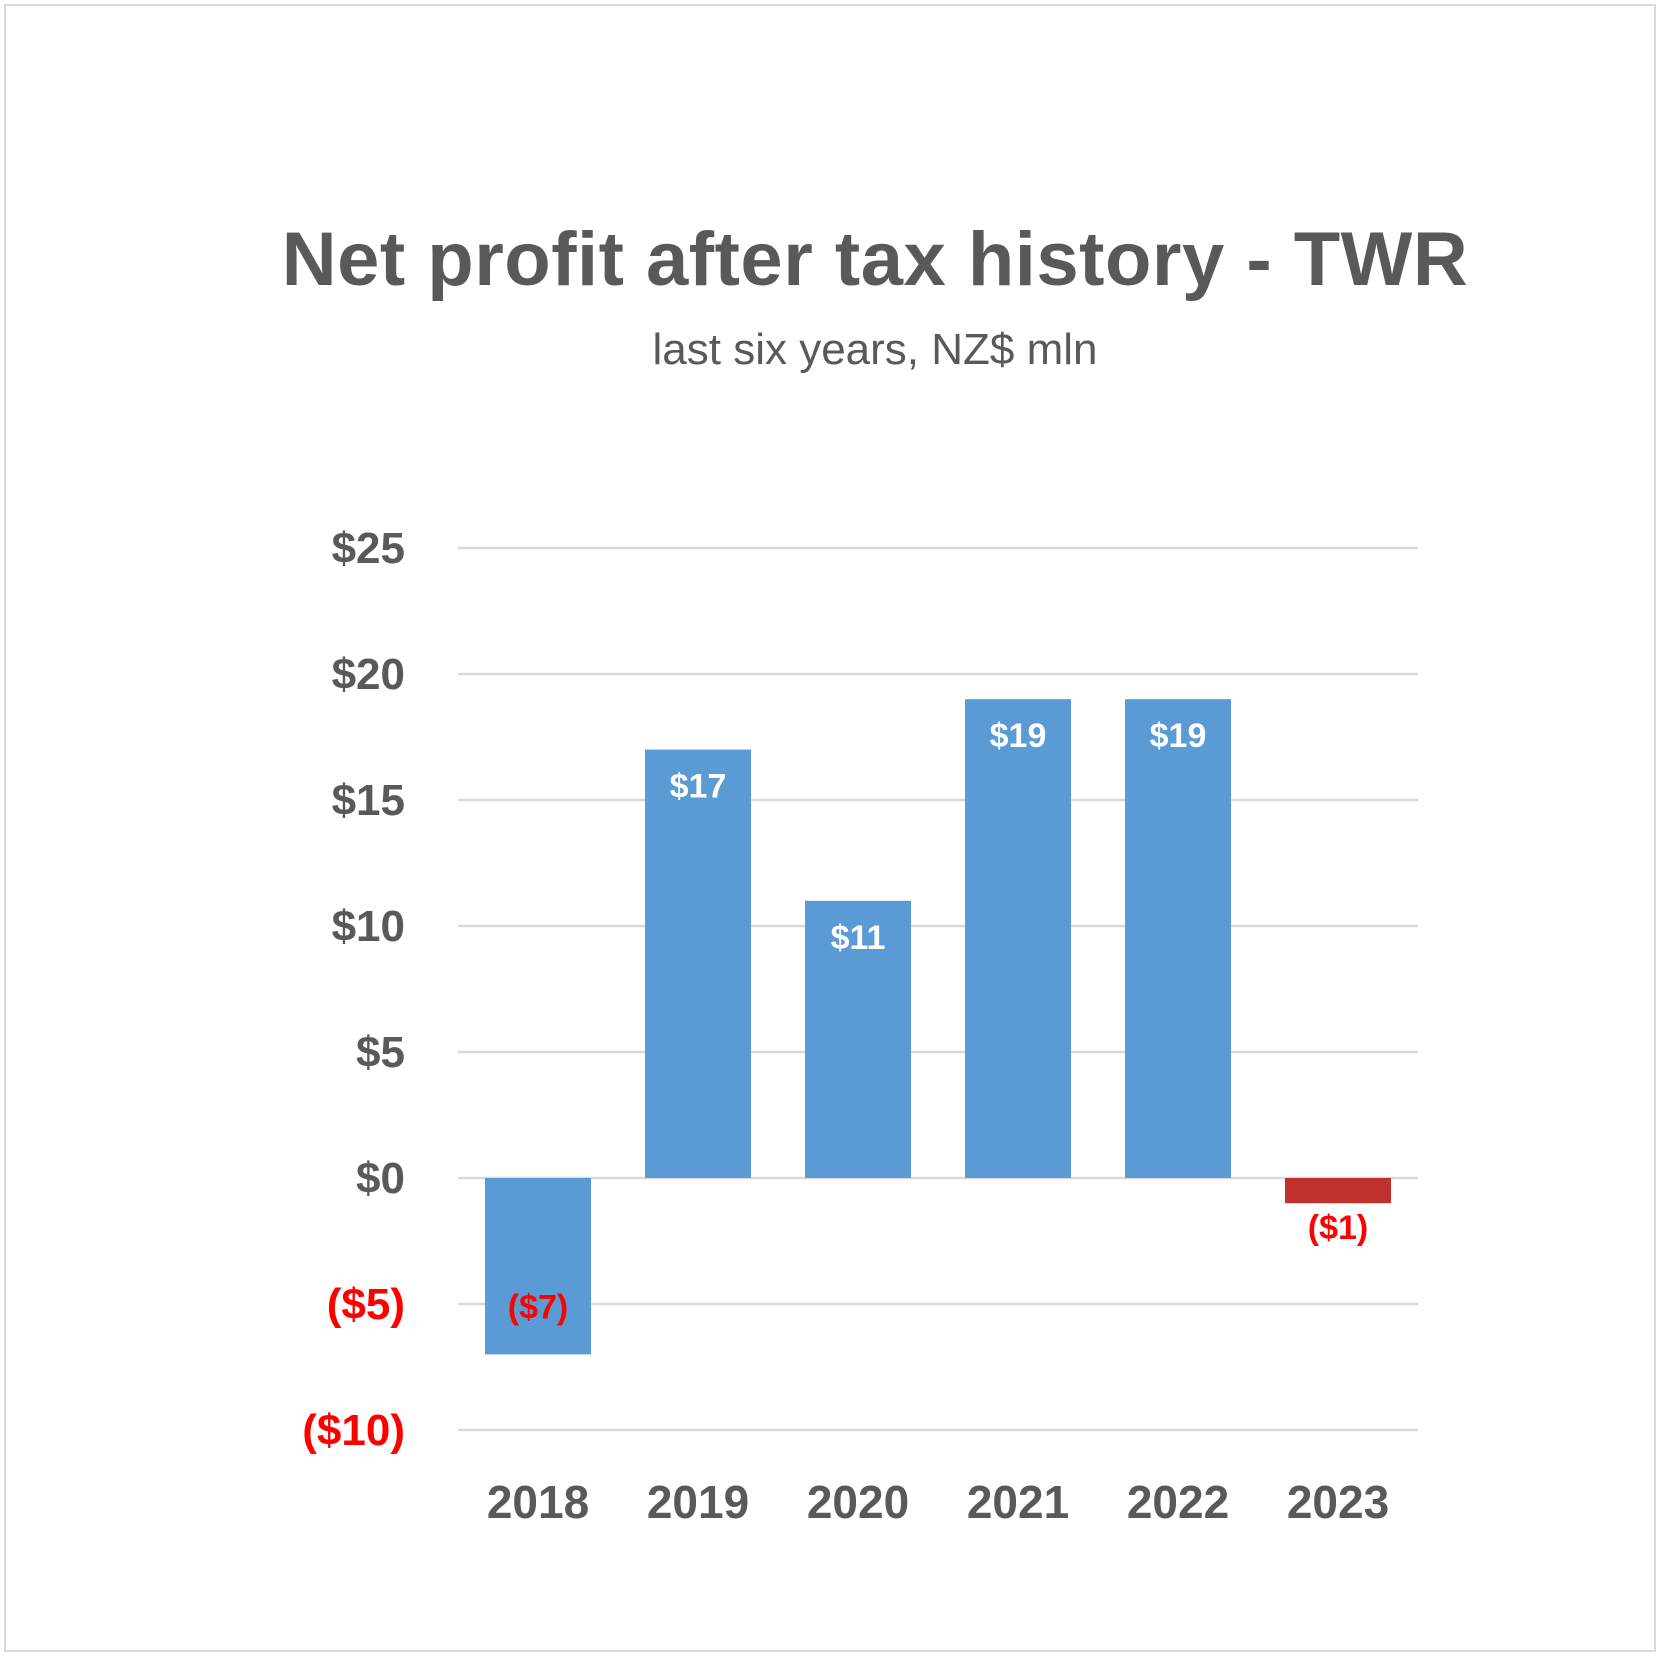  I want to click on data-label: ($1), so click(1338, 1228).